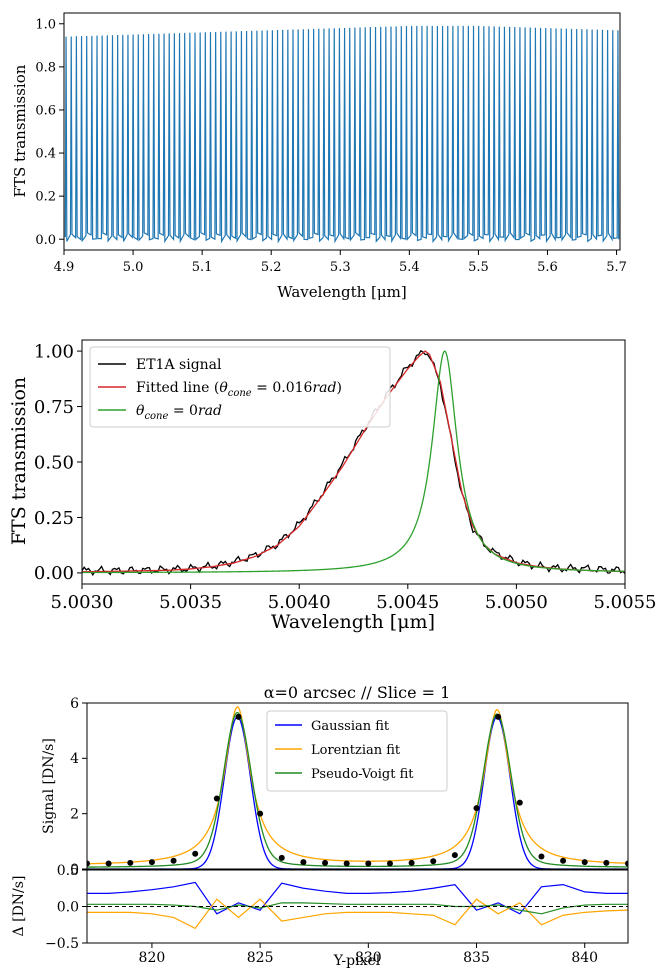 This screenshot has height=969, width=658. I want to click on x-tick-label: 5.0045, so click(407, 602).